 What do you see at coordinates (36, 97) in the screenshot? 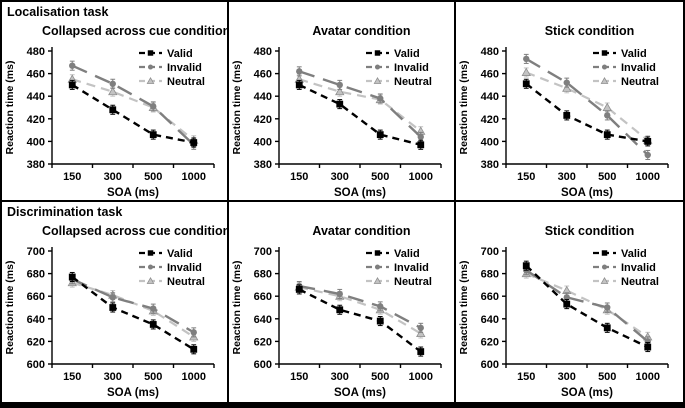
I see `y-tick-label: 440` at bounding box center [36, 97].